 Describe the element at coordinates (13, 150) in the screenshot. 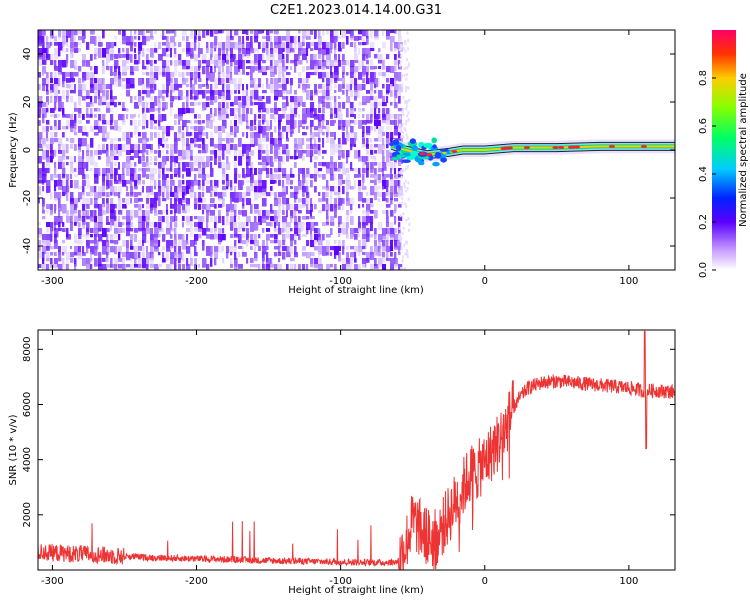

I see `spectrogram-y-axis-label: Frequency (Hz)` at that location.